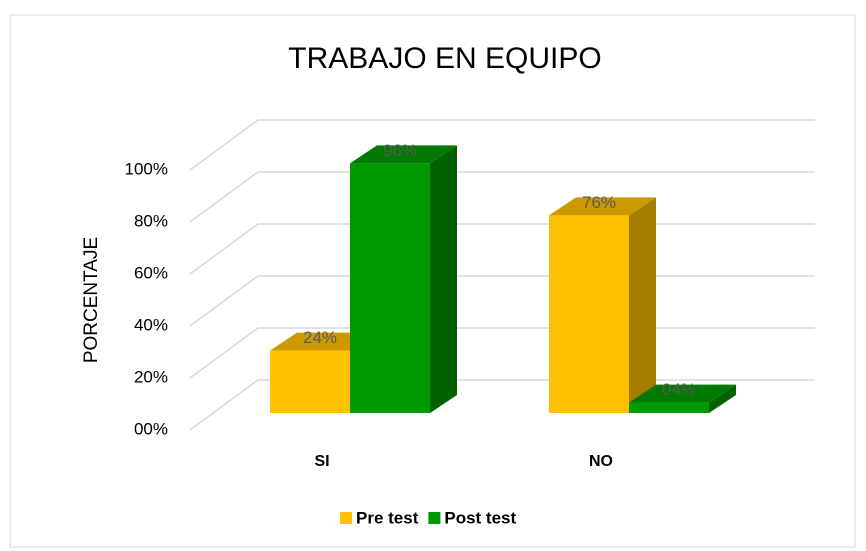 This screenshot has height=551, width=866. I want to click on y-tick-label: 40%, so click(151, 324).